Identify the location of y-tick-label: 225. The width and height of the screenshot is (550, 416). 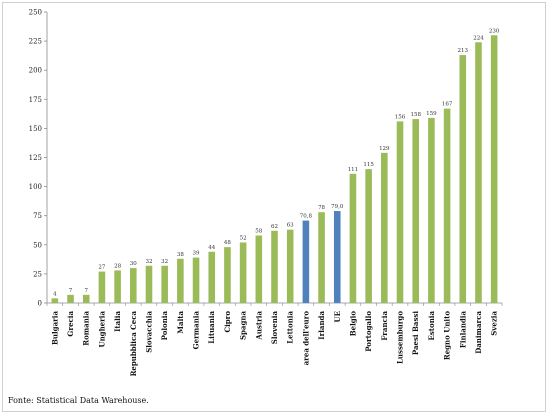
(35, 42).